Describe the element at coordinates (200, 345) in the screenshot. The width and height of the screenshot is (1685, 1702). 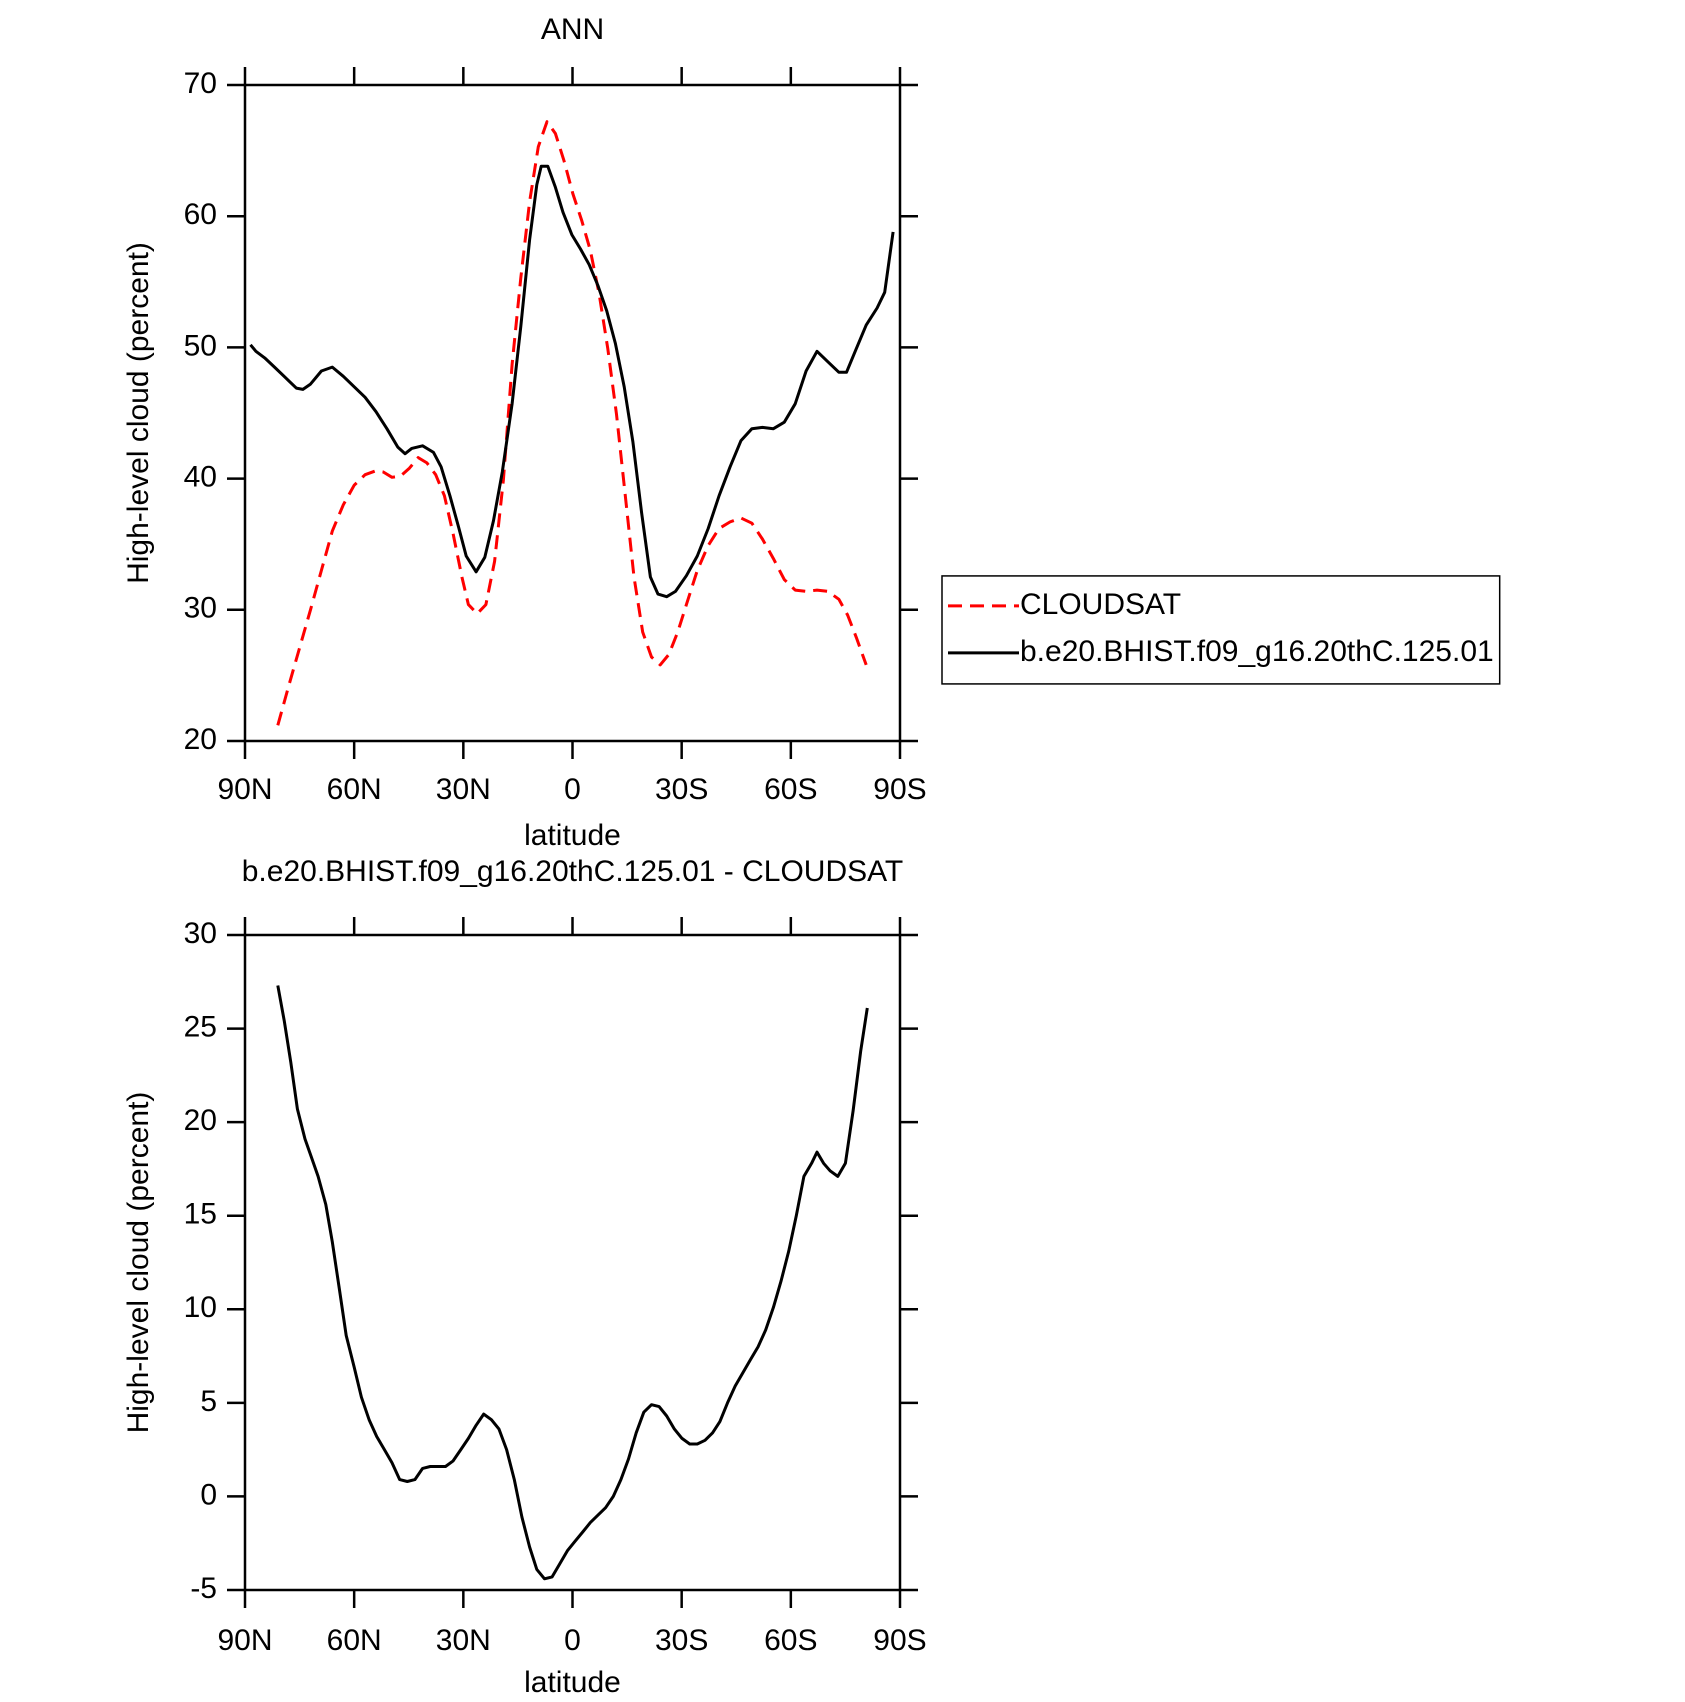
I see `y-tick-label: 50` at that location.